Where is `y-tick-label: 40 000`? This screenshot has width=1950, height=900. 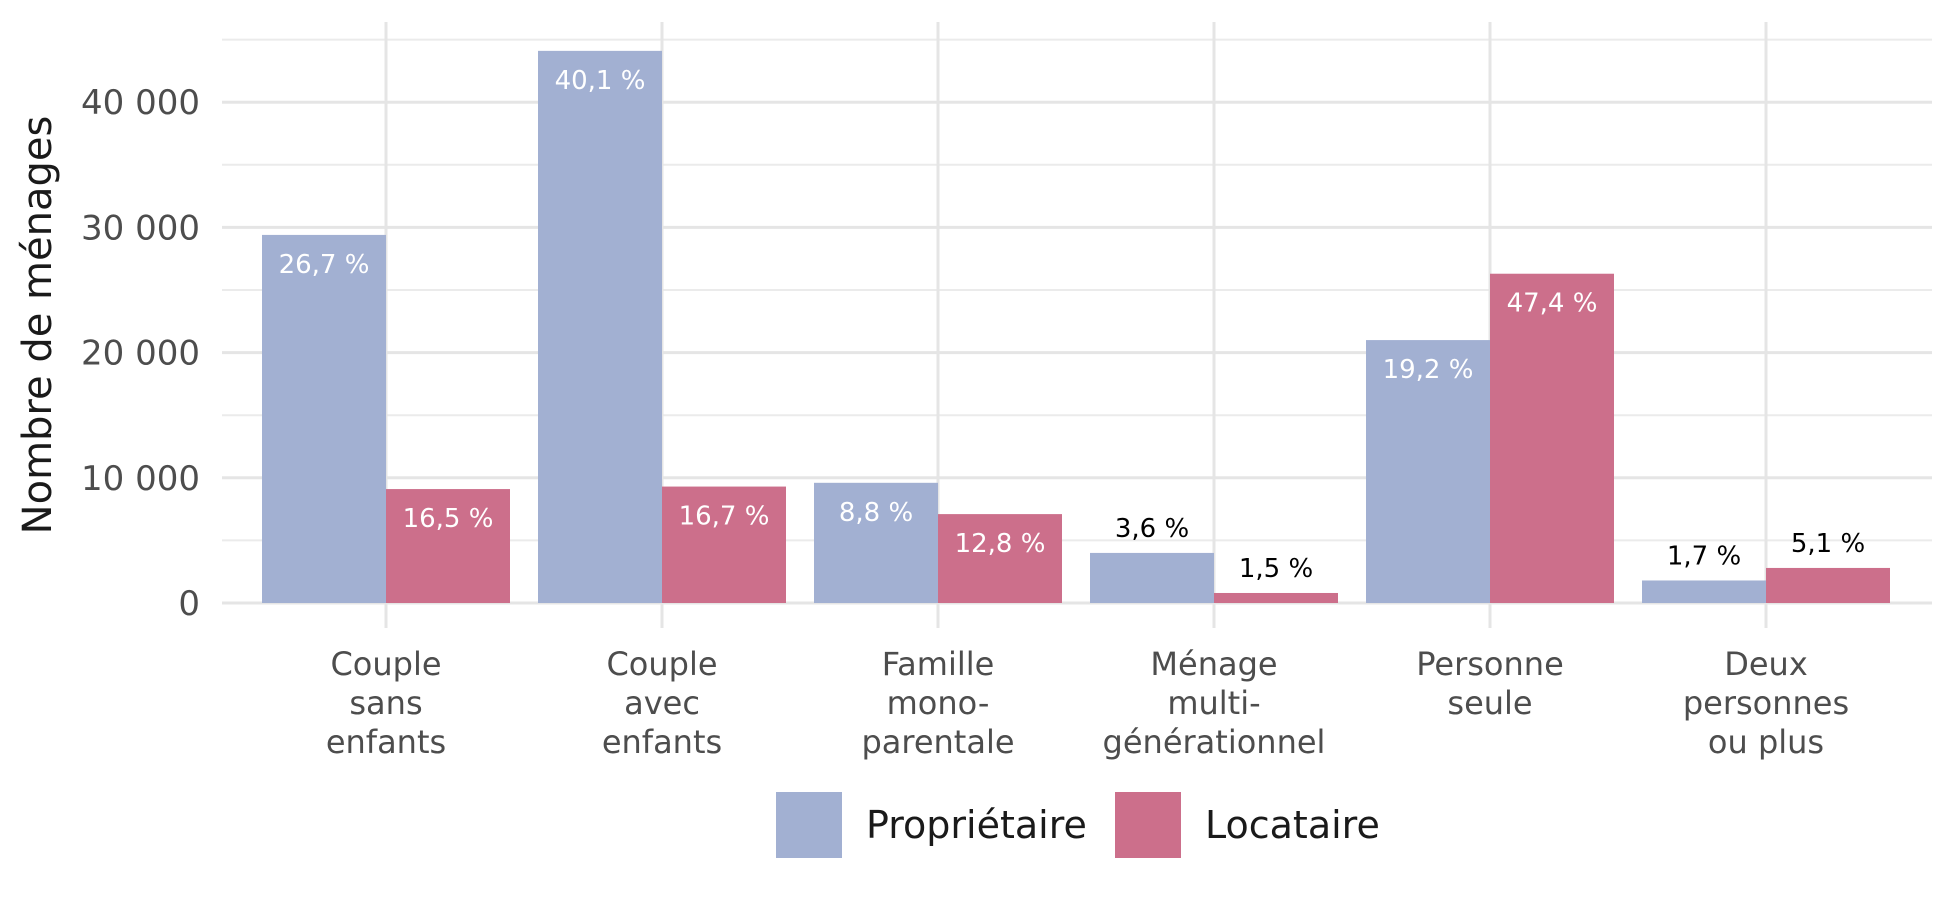 y-tick-label: 40 000 is located at coordinates (140, 103).